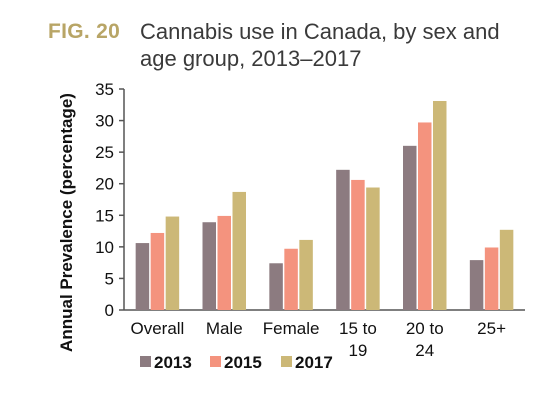 The height and width of the screenshot is (404, 543). What do you see at coordinates (104, 121) in the screenshot?
I see `y-tick-label: 30` at bounding box center [104, 121].